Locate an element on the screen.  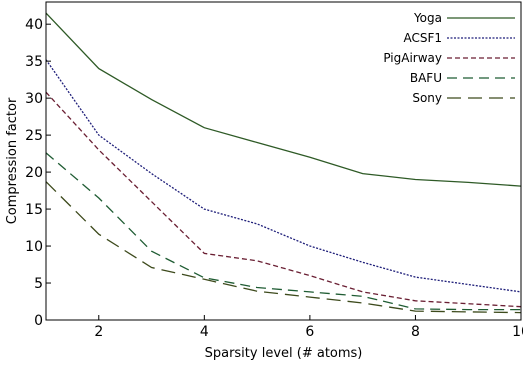
x-tick-label: 4 is located at coordinates (204, 332).